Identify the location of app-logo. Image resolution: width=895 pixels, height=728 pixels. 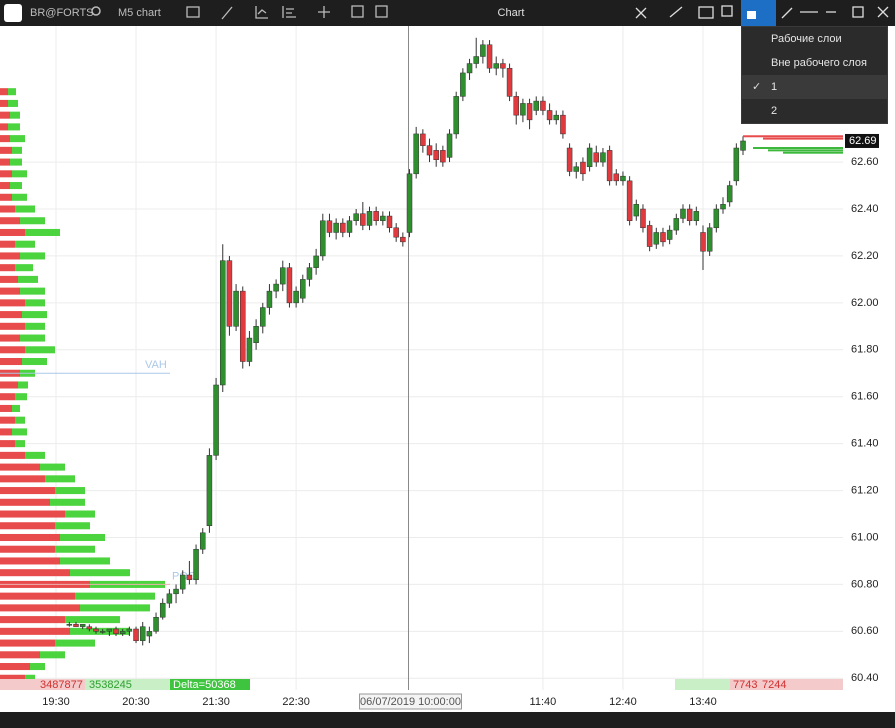
(13, 13).